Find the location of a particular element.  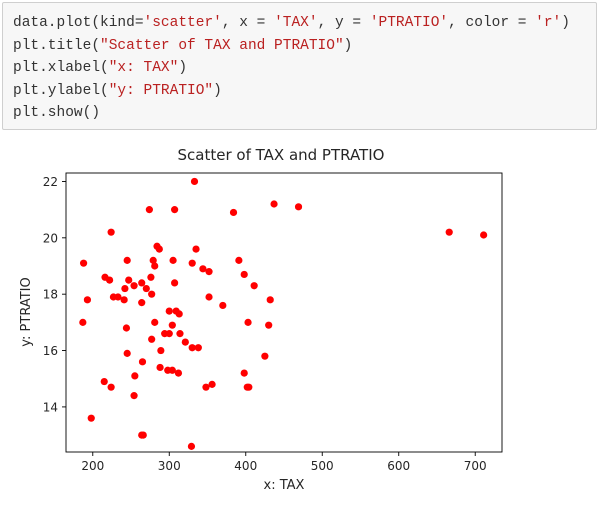

y-tick-label: 14 is located at coordinates (50, 407).